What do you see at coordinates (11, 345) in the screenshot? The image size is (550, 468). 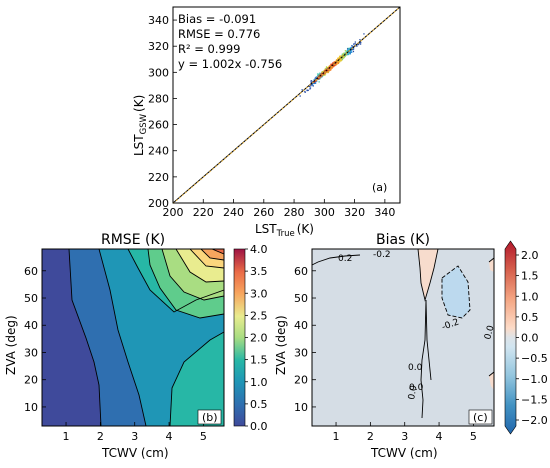 I see `panel-b-ylabel: ZVA (deg)` at bounding box center [11, 345].